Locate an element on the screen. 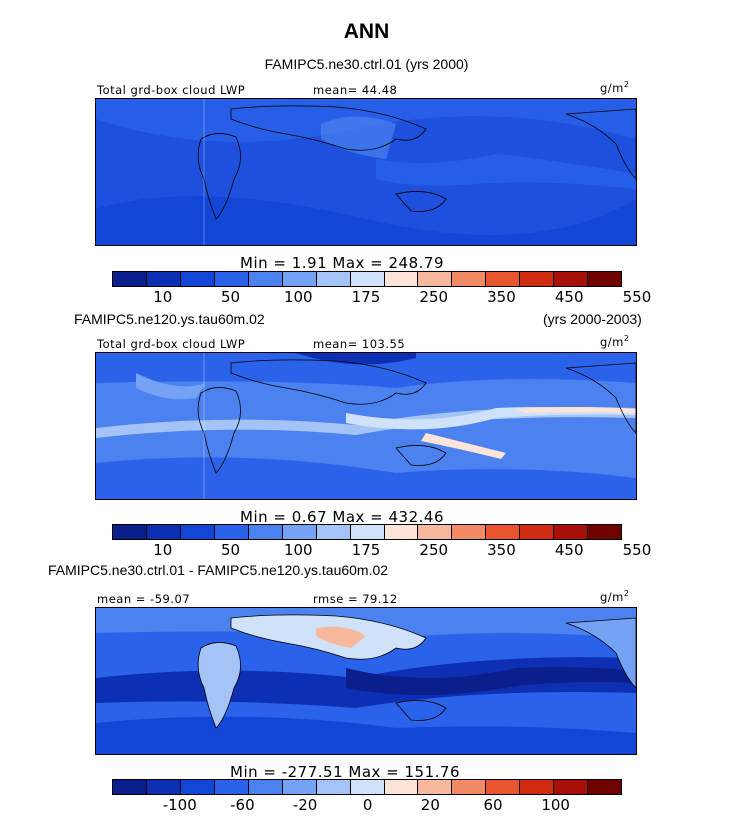 This screenshot has height=820, width=733. panel3-map is located at coordinates (366, 681).